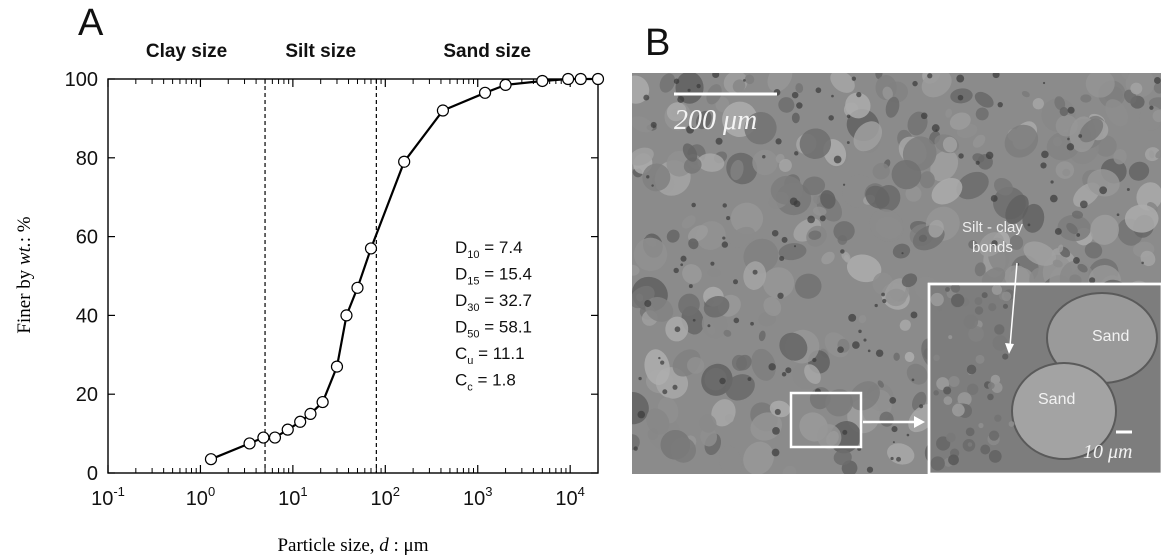 The height and width of the screenshot is (559, 1161). What do you see at coordinates (1044, 378) in the screenshot?
I see `inset-border` at bounding box center [1044, 378].